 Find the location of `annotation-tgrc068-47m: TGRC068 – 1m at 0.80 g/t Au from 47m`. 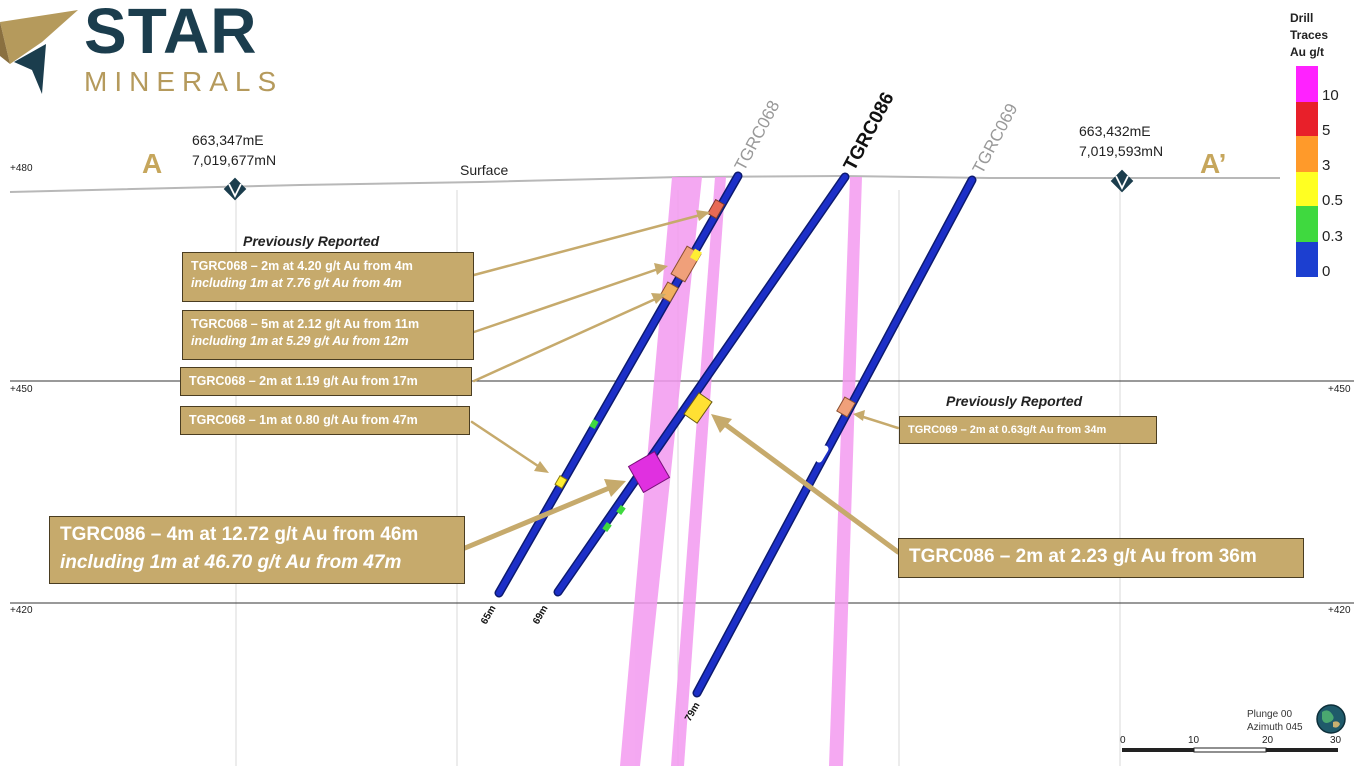

annotation-tgrc068-47m: TGRC068 – 1m at 0.80 g/t Au from 47m is located at coordinates (325, 420).